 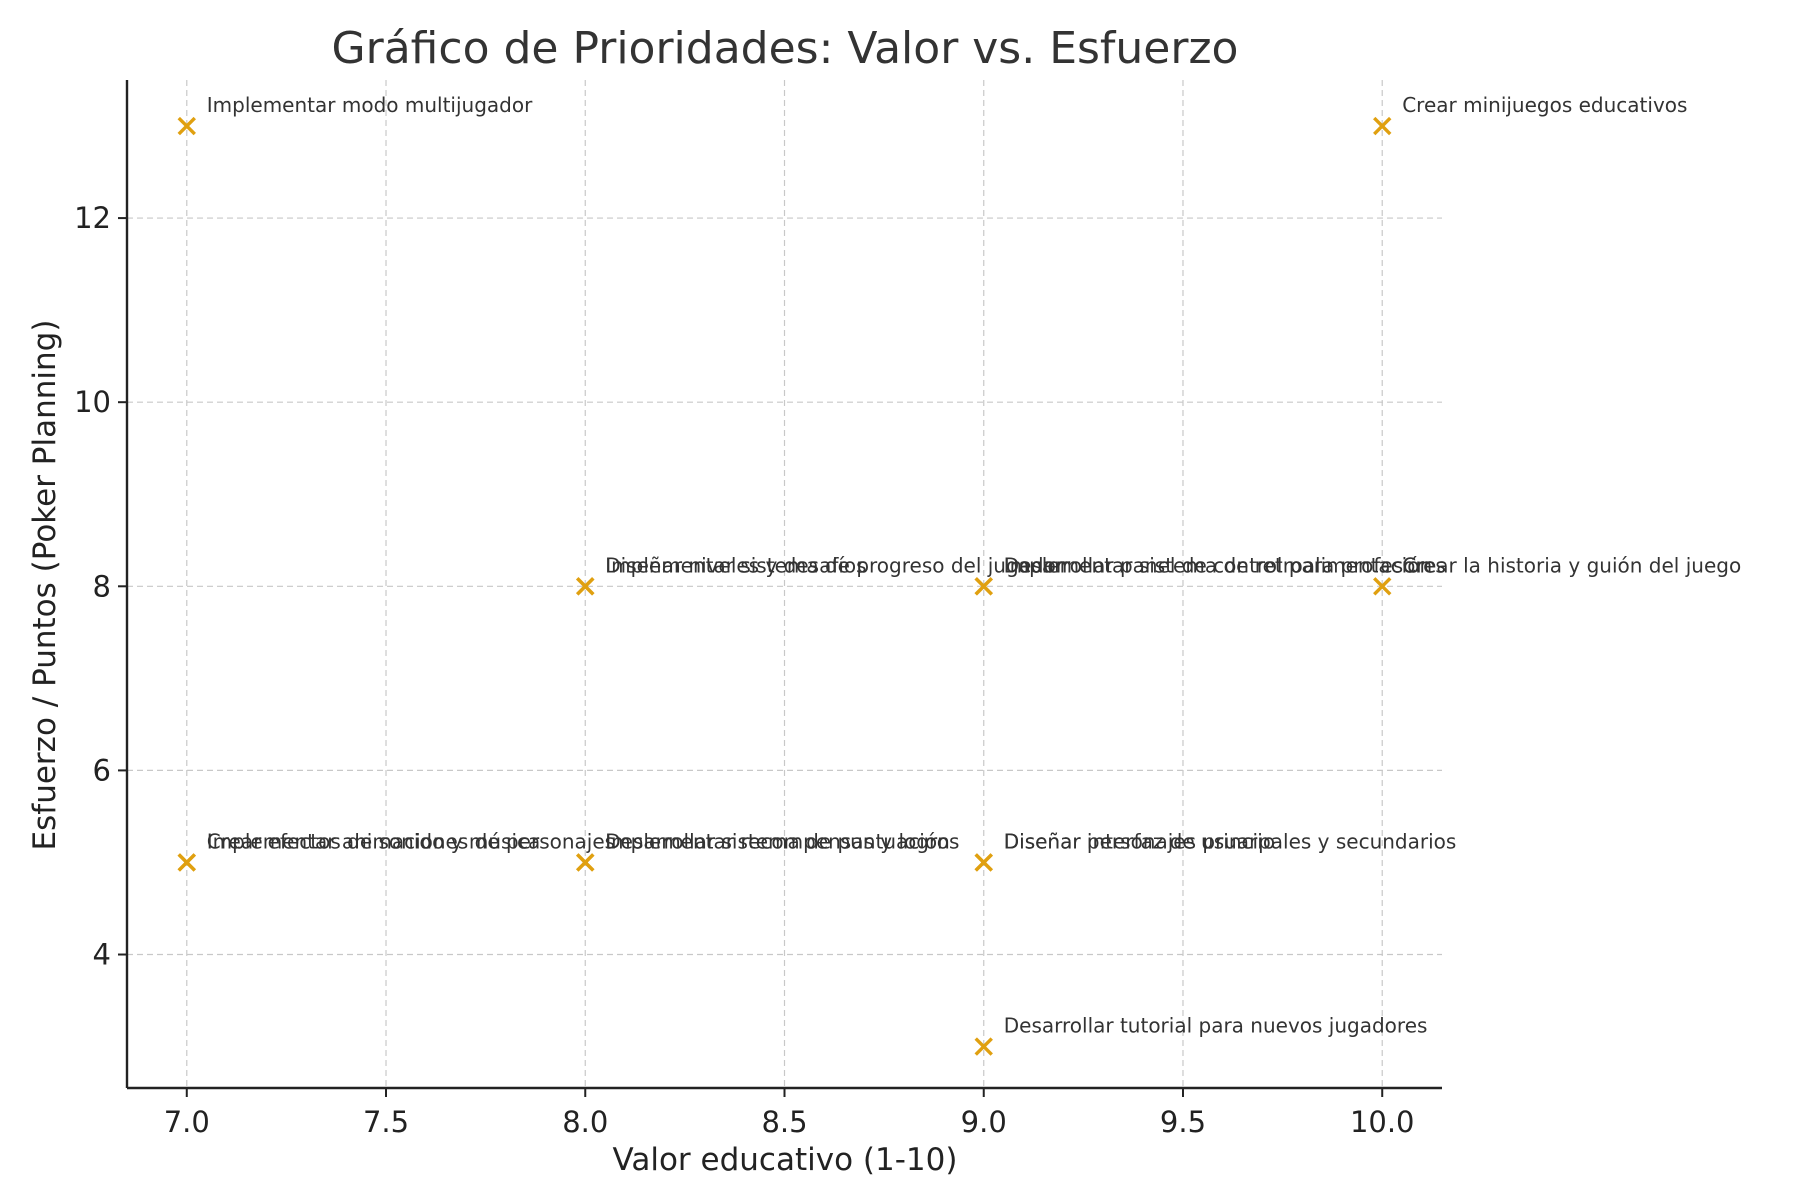 What do you see at coordinates (1183, 1122) in the screenshot?
I see `x-tick-label: 9.5` at bounding box center [1183, 1122].